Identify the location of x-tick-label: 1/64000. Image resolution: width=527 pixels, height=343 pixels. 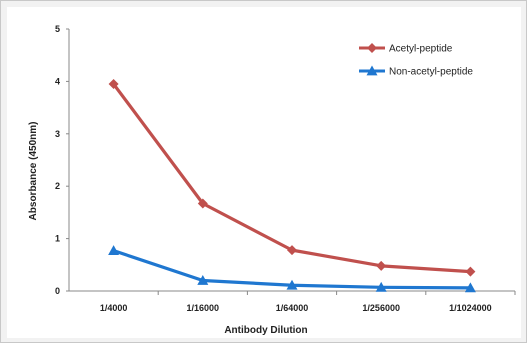
(292, 308).